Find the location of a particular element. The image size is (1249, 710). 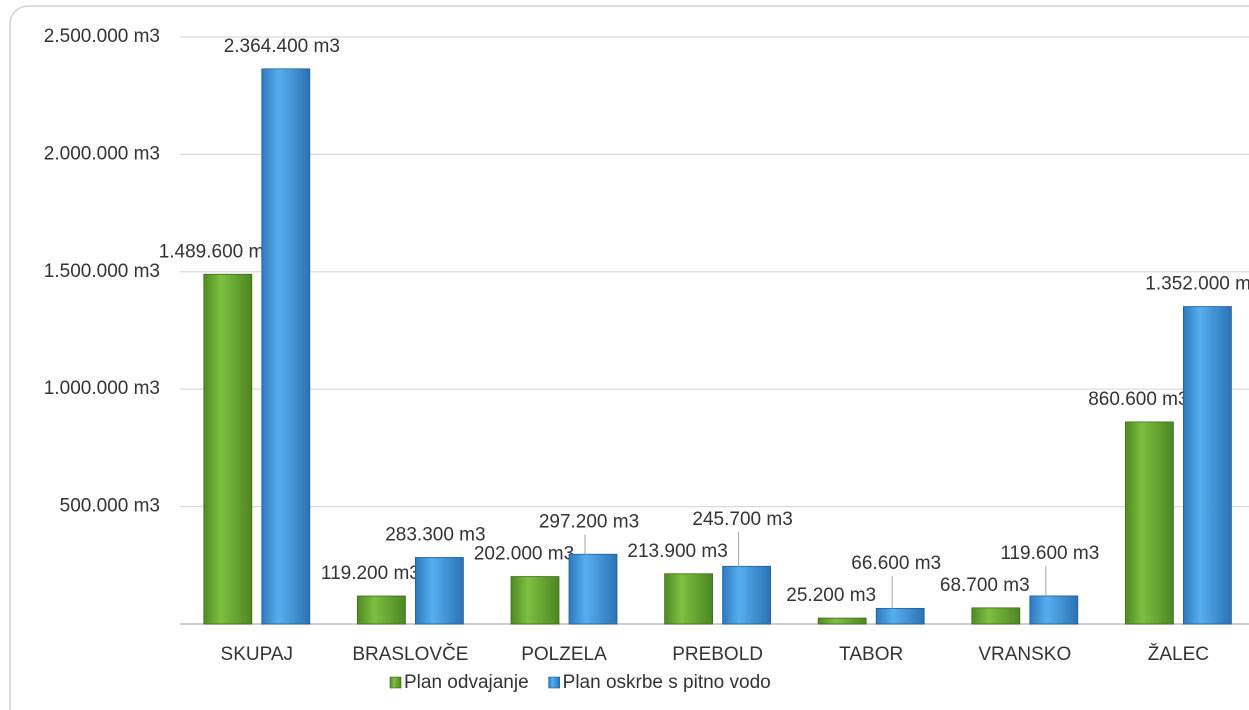

y-tick-label: 1.000.000 m3 is located at coordinates (102, 388).